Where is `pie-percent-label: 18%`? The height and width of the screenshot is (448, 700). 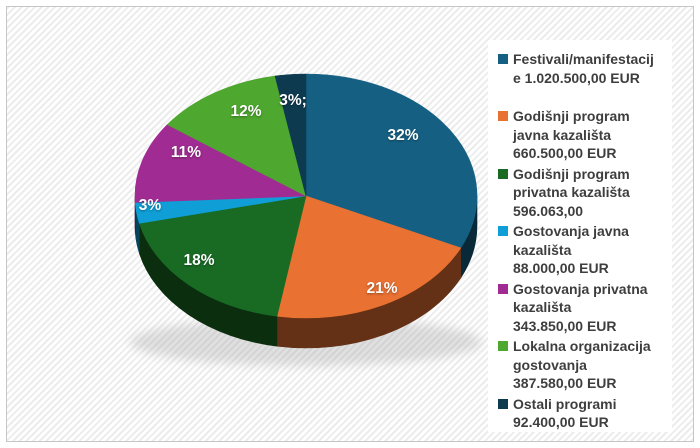 pie-percent-label: 18% is located at coordinates (198, 260).